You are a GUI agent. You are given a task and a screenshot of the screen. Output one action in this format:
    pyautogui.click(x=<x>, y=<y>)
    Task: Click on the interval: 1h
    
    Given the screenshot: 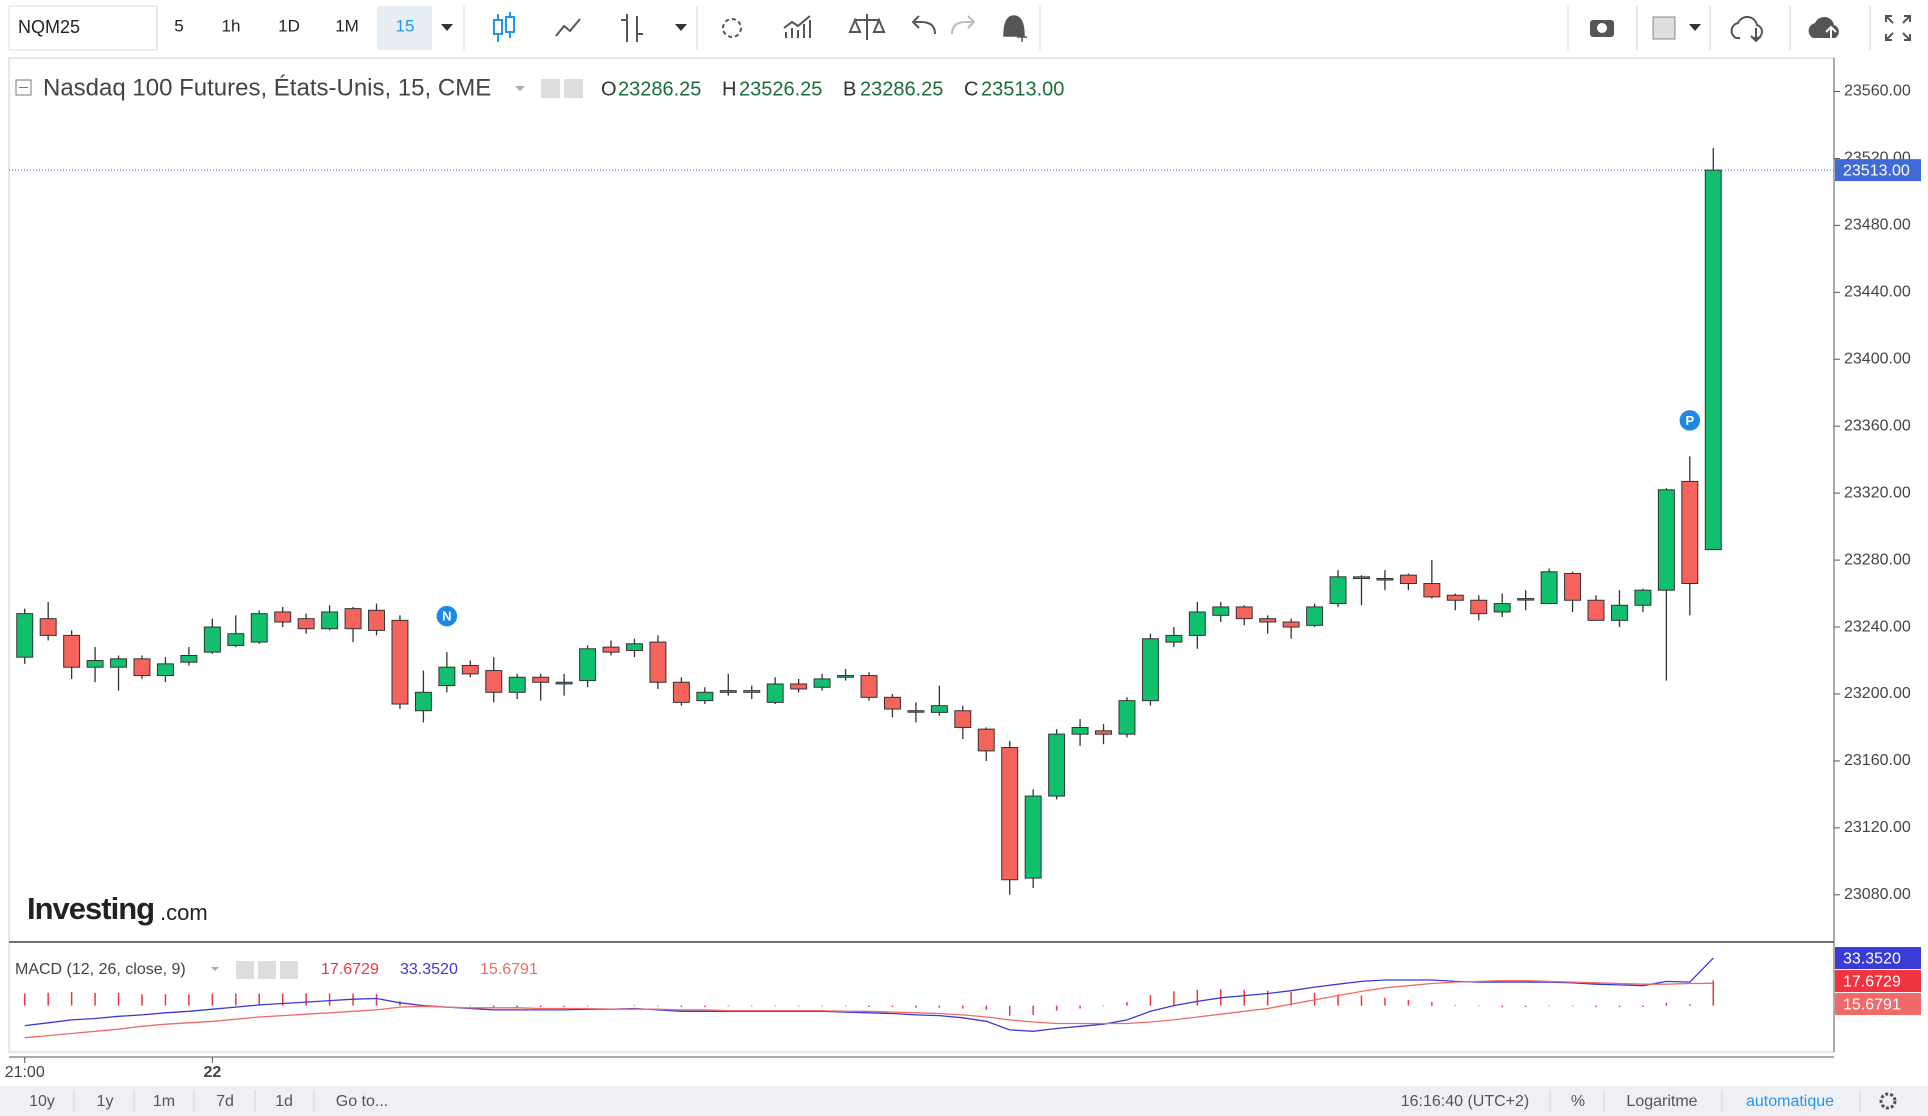 What is the action you would take?
    pyautogui.click(x=231, y=25)
    